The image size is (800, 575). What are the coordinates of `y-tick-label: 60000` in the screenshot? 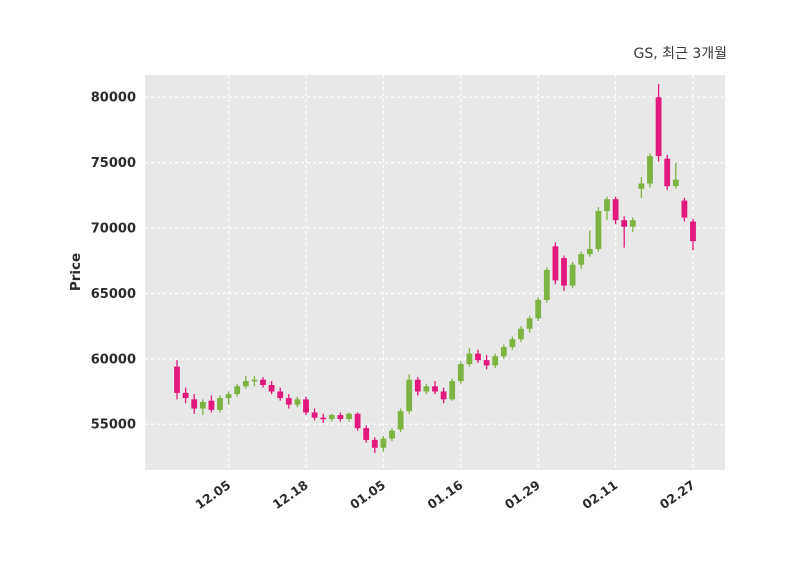 It's located at (113, 359).